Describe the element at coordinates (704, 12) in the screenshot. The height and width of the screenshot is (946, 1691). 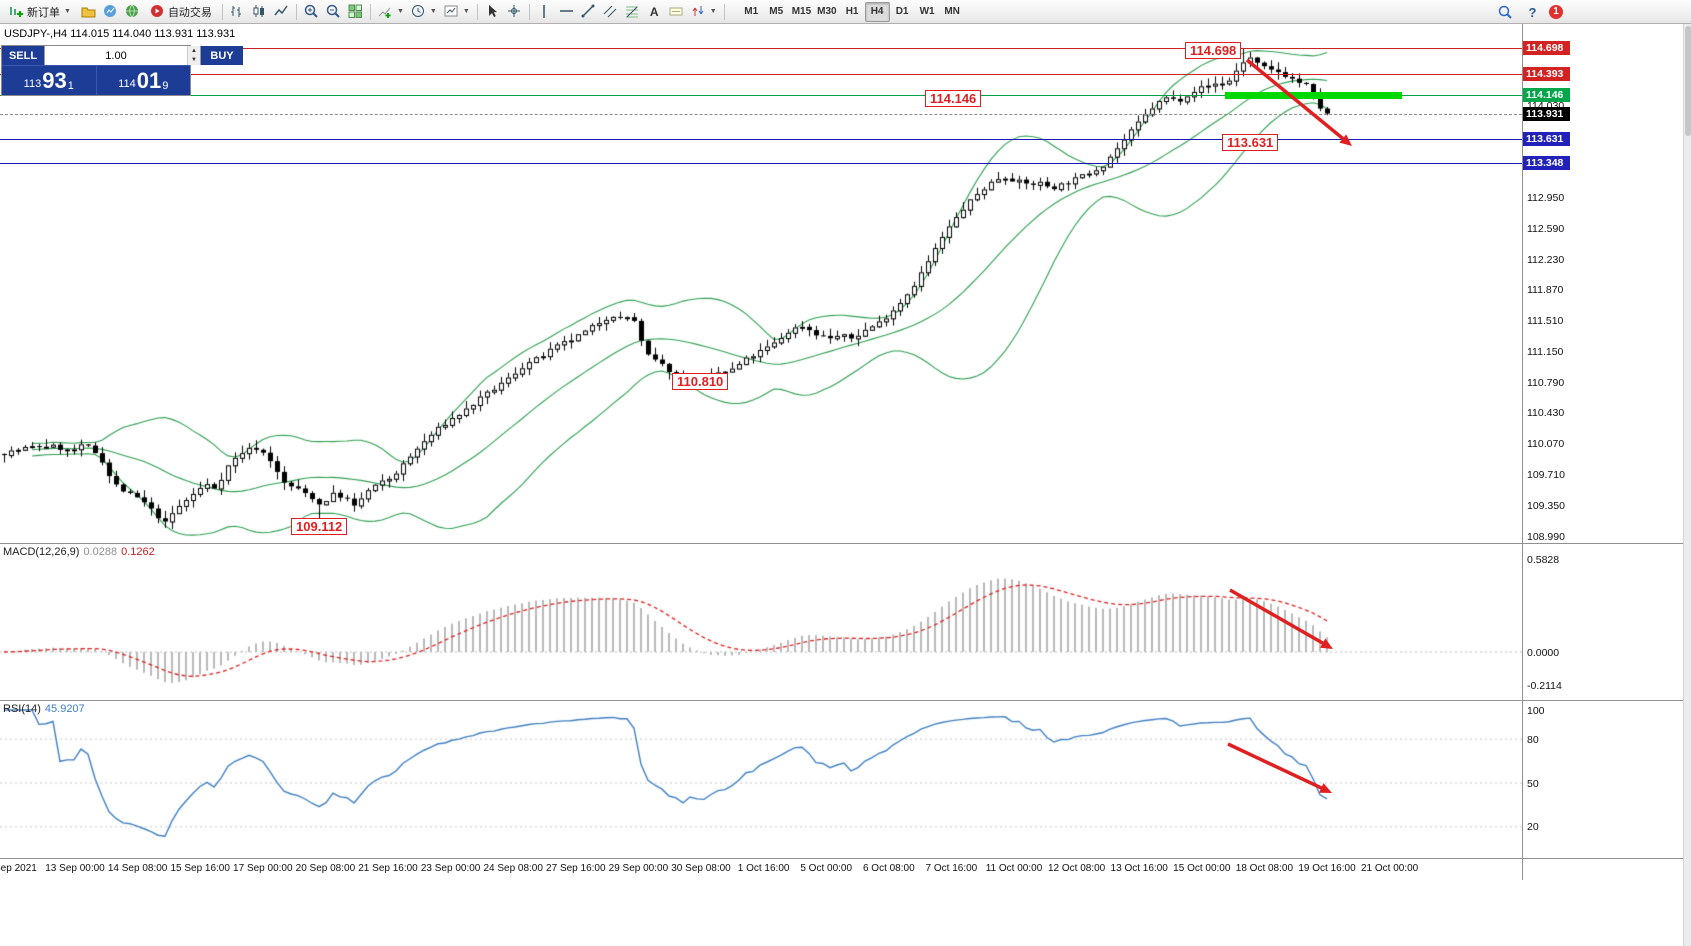
I see `arrows-button: ▼` at that location.